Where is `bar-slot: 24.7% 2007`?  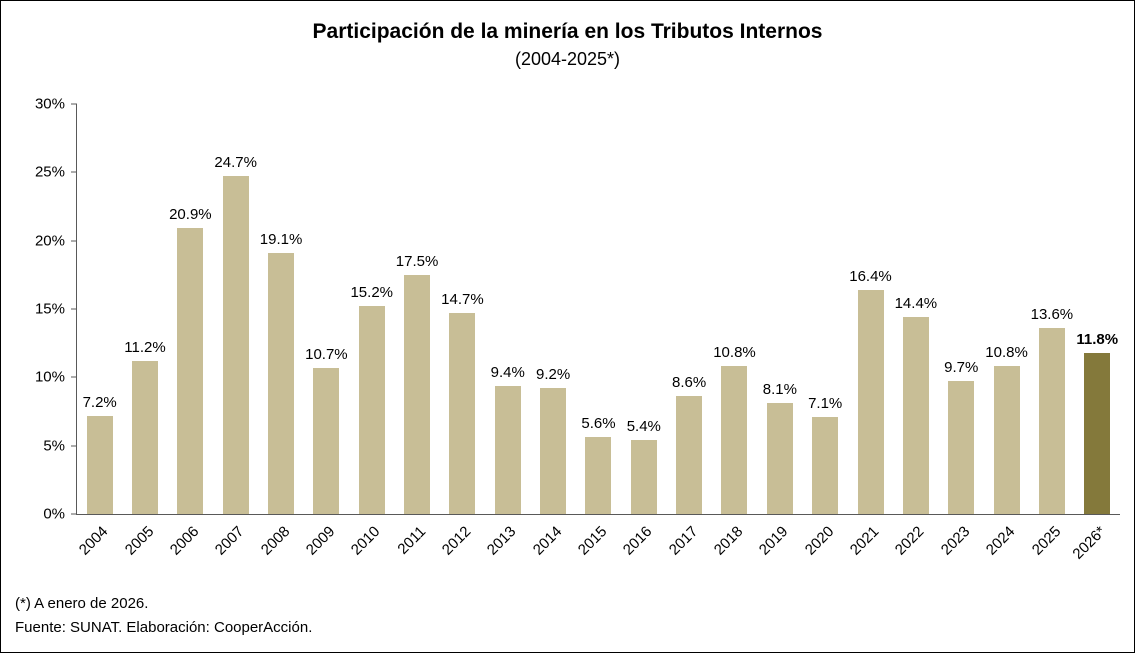 bar-slot: 24.7% 2007 is located at coordinates (235, 331).